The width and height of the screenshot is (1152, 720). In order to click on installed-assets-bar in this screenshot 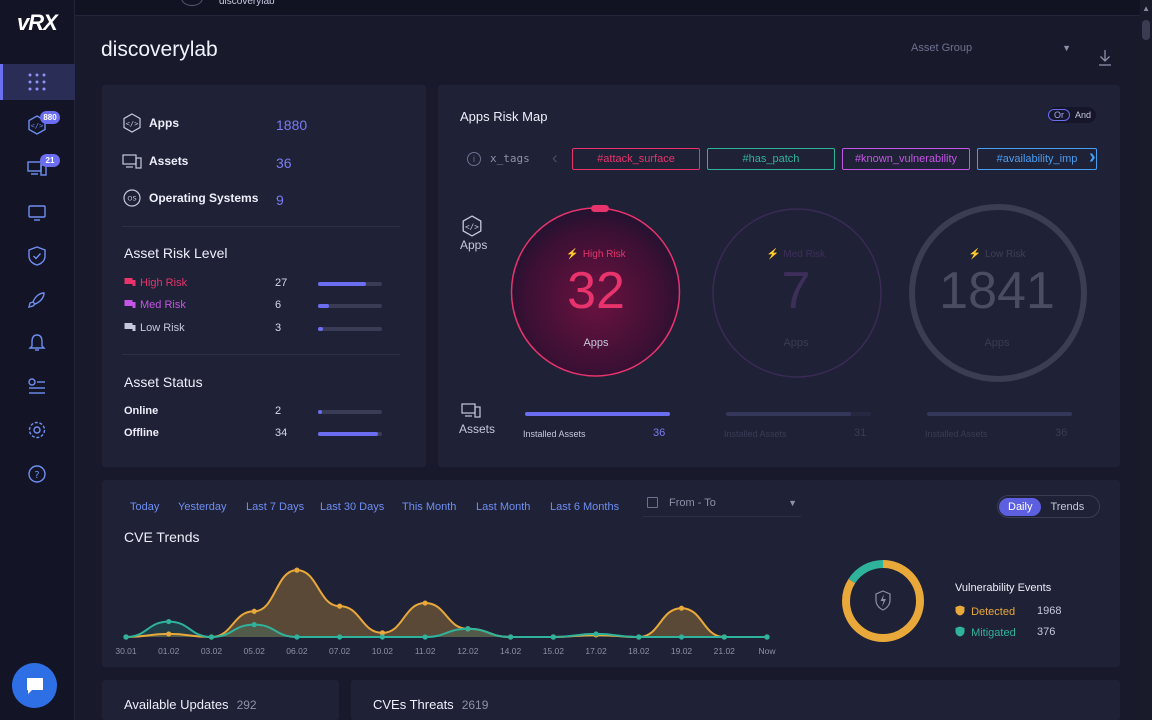, I will do `click(999, 414)`.